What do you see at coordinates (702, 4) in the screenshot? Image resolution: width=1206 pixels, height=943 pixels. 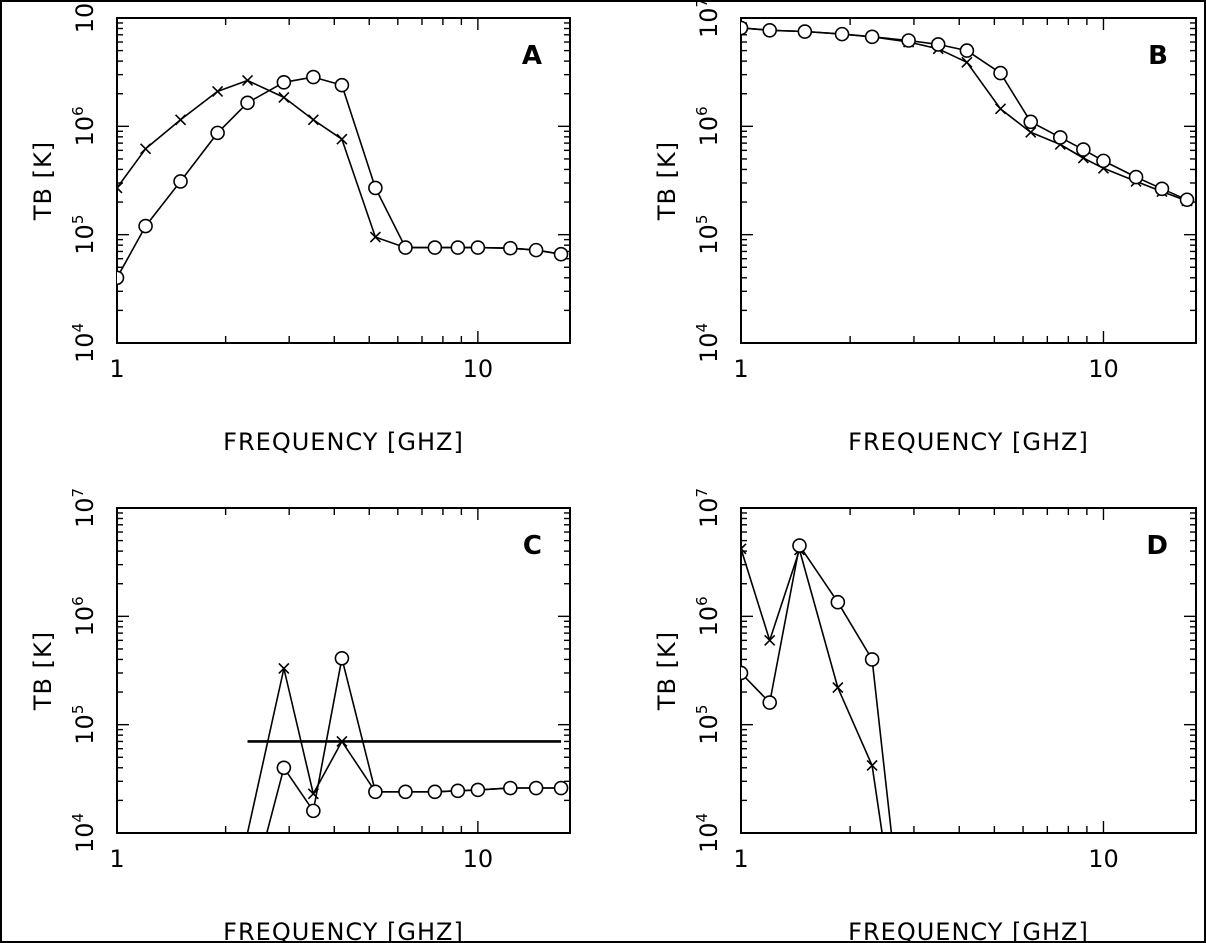 I see `panel-b-y-tick-exponent: 7` at bounding box center [702, 4].